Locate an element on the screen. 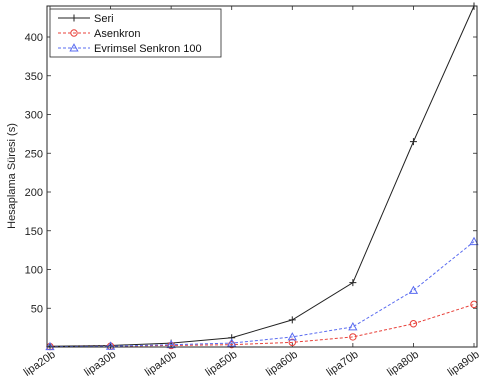  legend-samples is located at coordinates (74, 33).